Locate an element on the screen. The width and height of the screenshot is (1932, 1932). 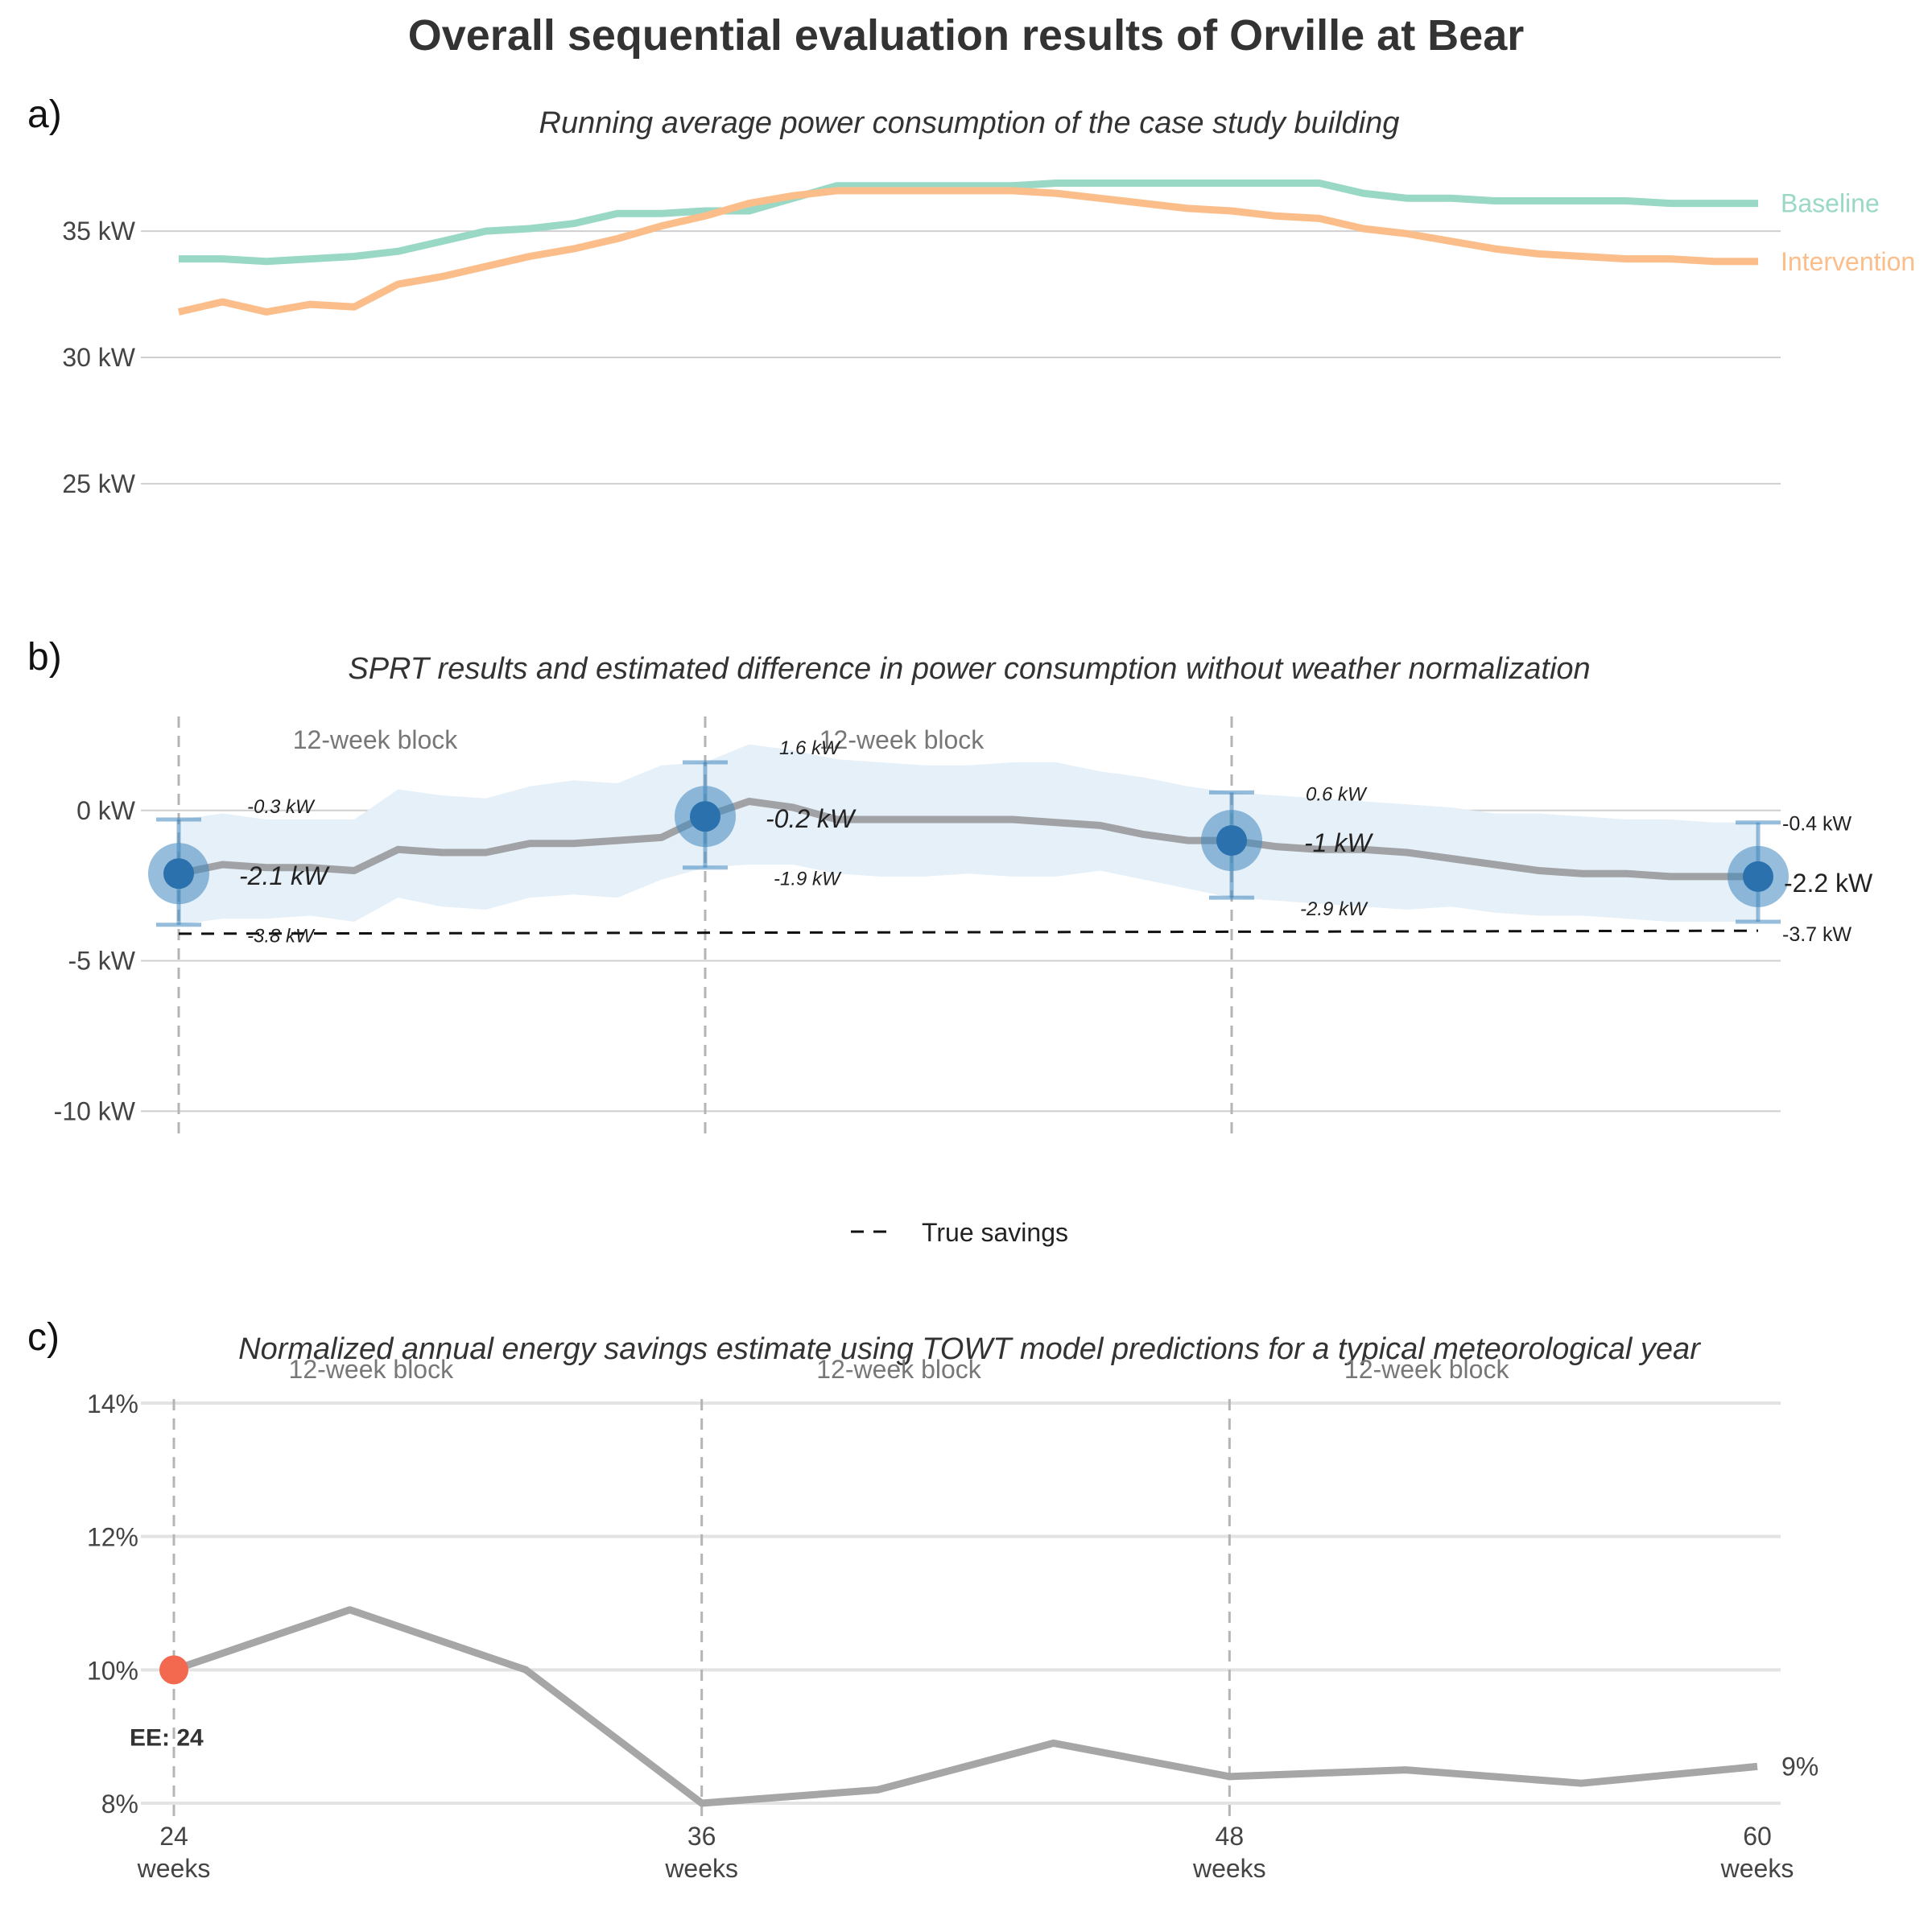
sprt-lower-label: -3.8 kW is located at coordinates (281, 936).